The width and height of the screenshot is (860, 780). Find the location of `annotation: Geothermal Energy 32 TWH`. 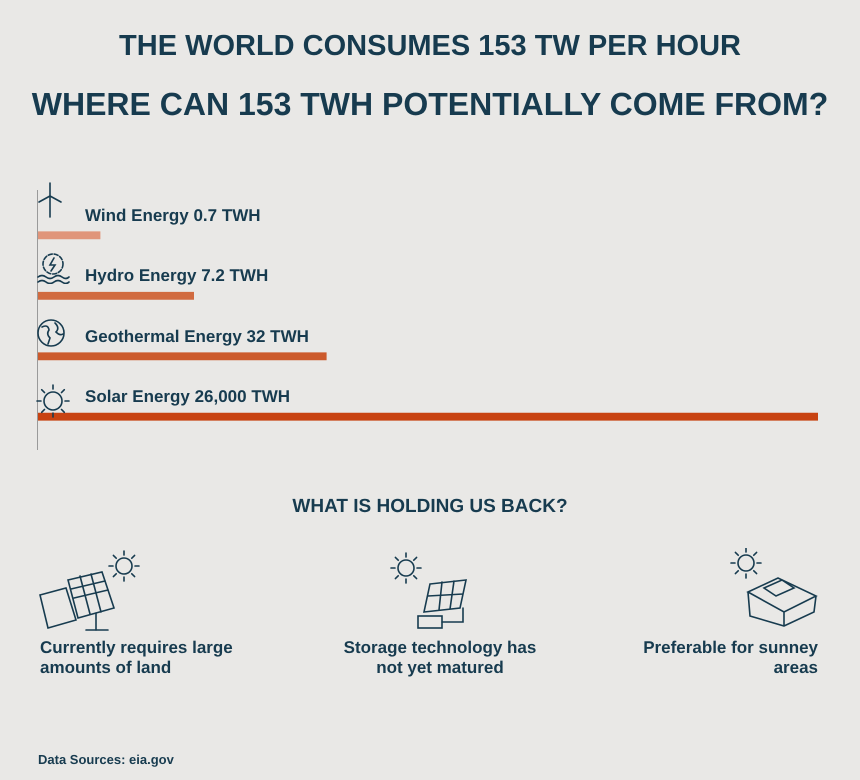

annotation: Geothermal Energy 32 TWH is located at coordinates (197, 336).